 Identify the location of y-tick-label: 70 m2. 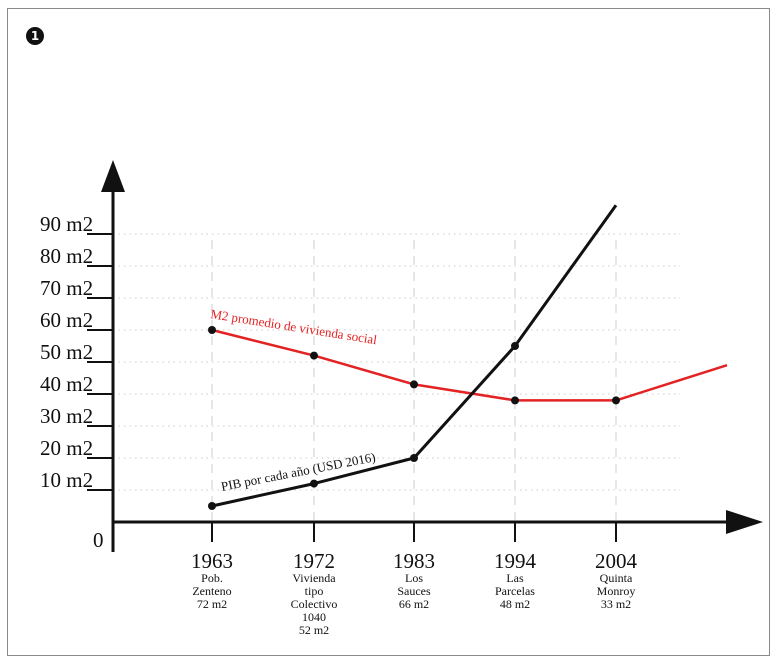
(66, 288).